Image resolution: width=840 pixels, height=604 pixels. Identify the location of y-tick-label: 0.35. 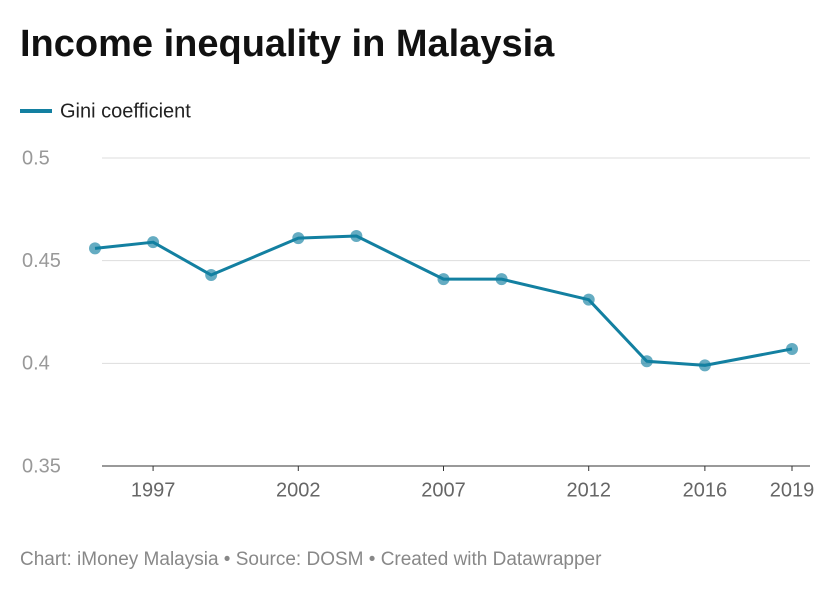
(41, 466).